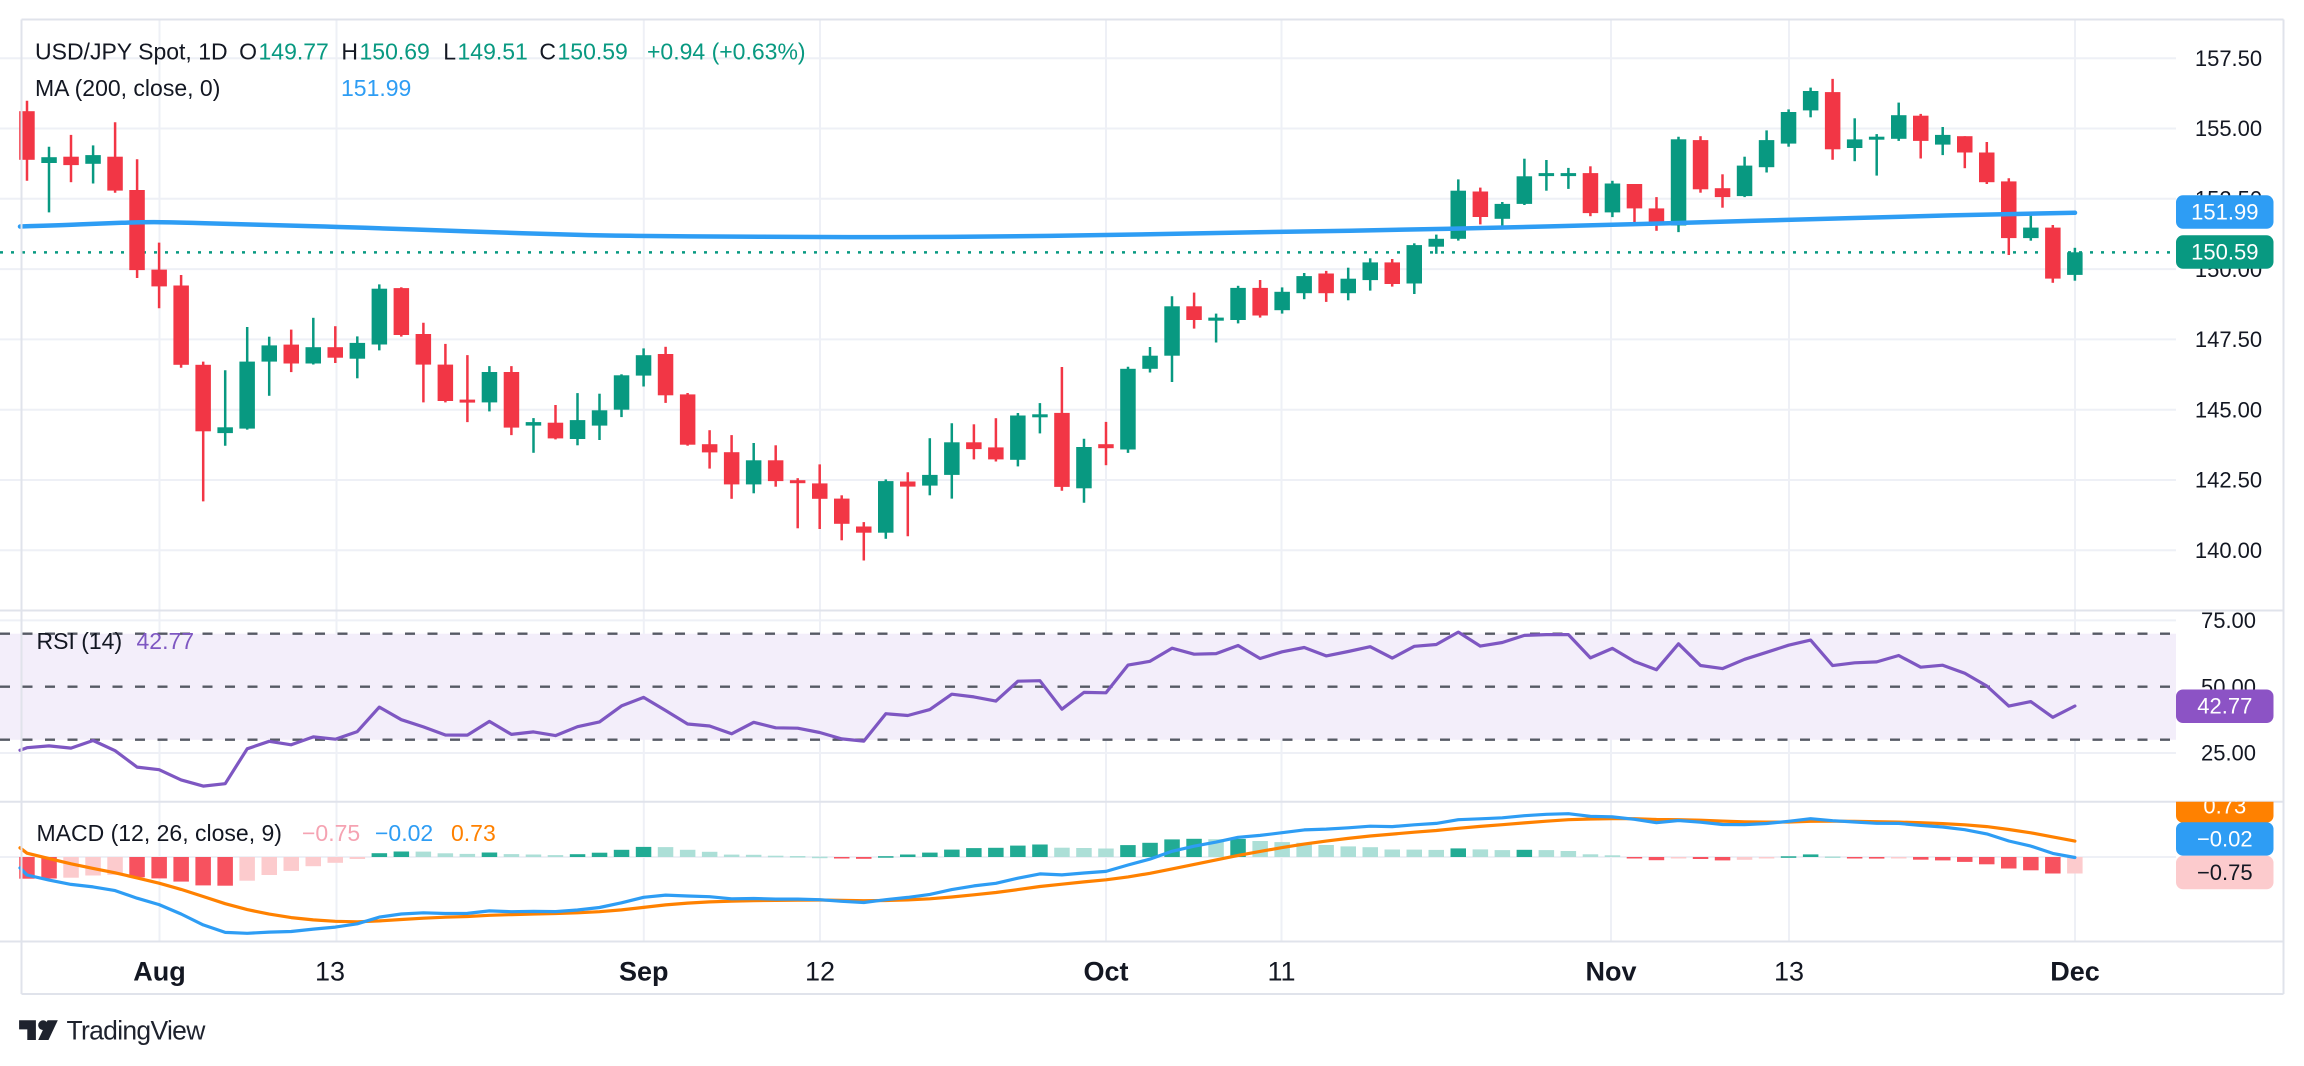 This screenshot has width=2304, height=1066. I want to click on svg-text: Sep, so click(644, 972).